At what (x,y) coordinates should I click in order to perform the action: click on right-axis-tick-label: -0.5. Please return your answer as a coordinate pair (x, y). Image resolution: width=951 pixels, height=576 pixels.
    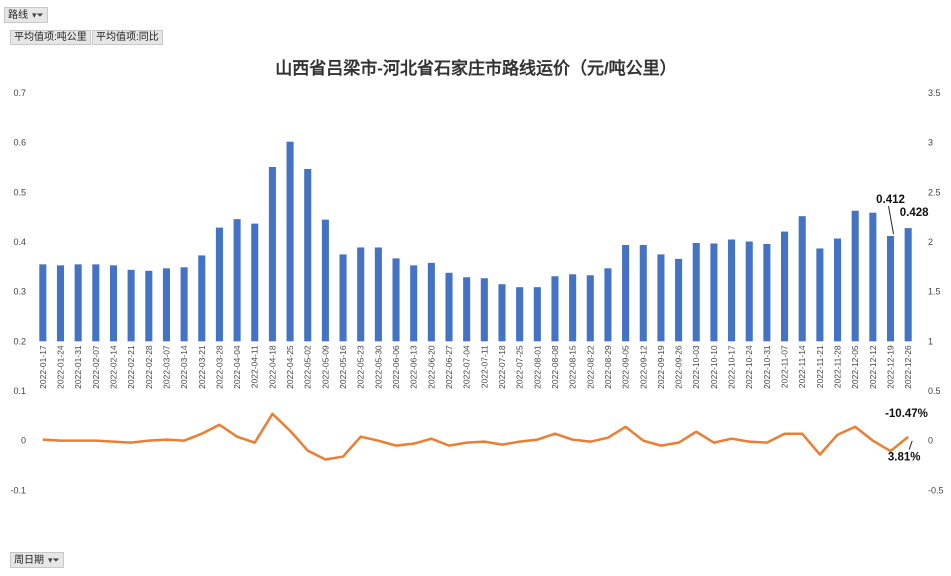
    Looking at the image, I should click on (936, 490).